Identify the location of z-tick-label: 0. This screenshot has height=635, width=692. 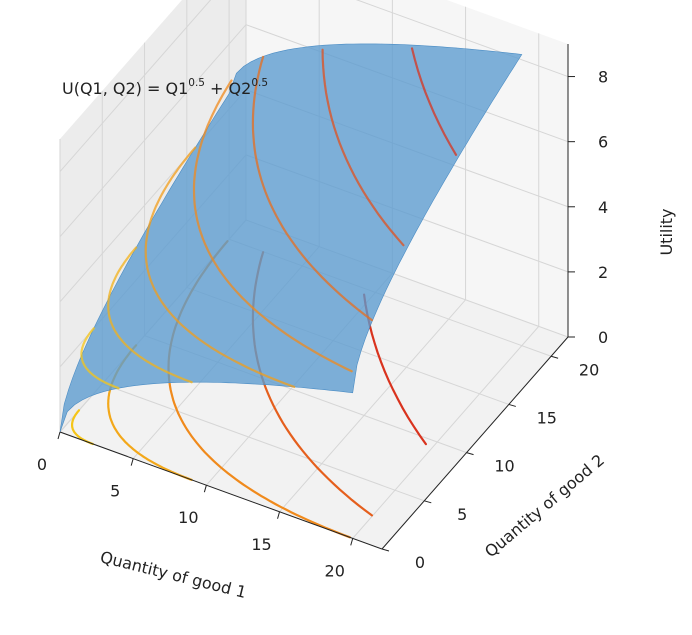
(603, 337).